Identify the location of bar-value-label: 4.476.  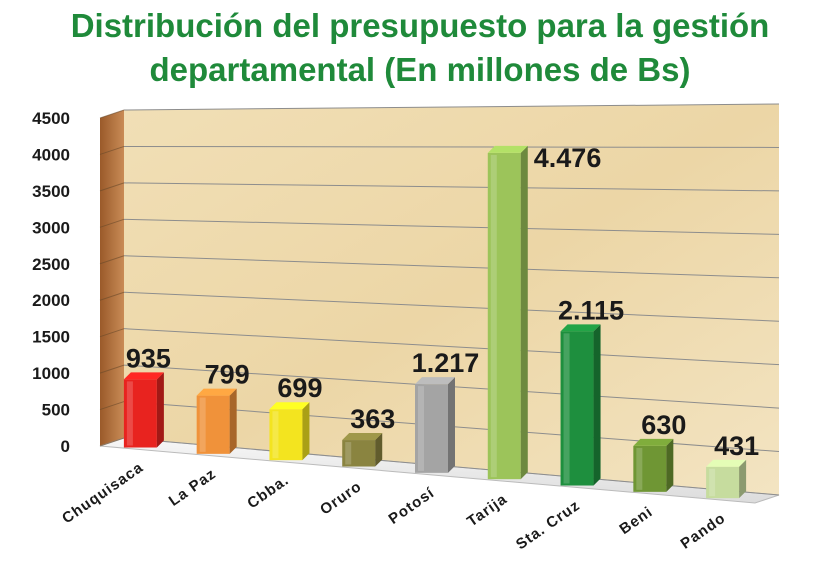
(568, 158).